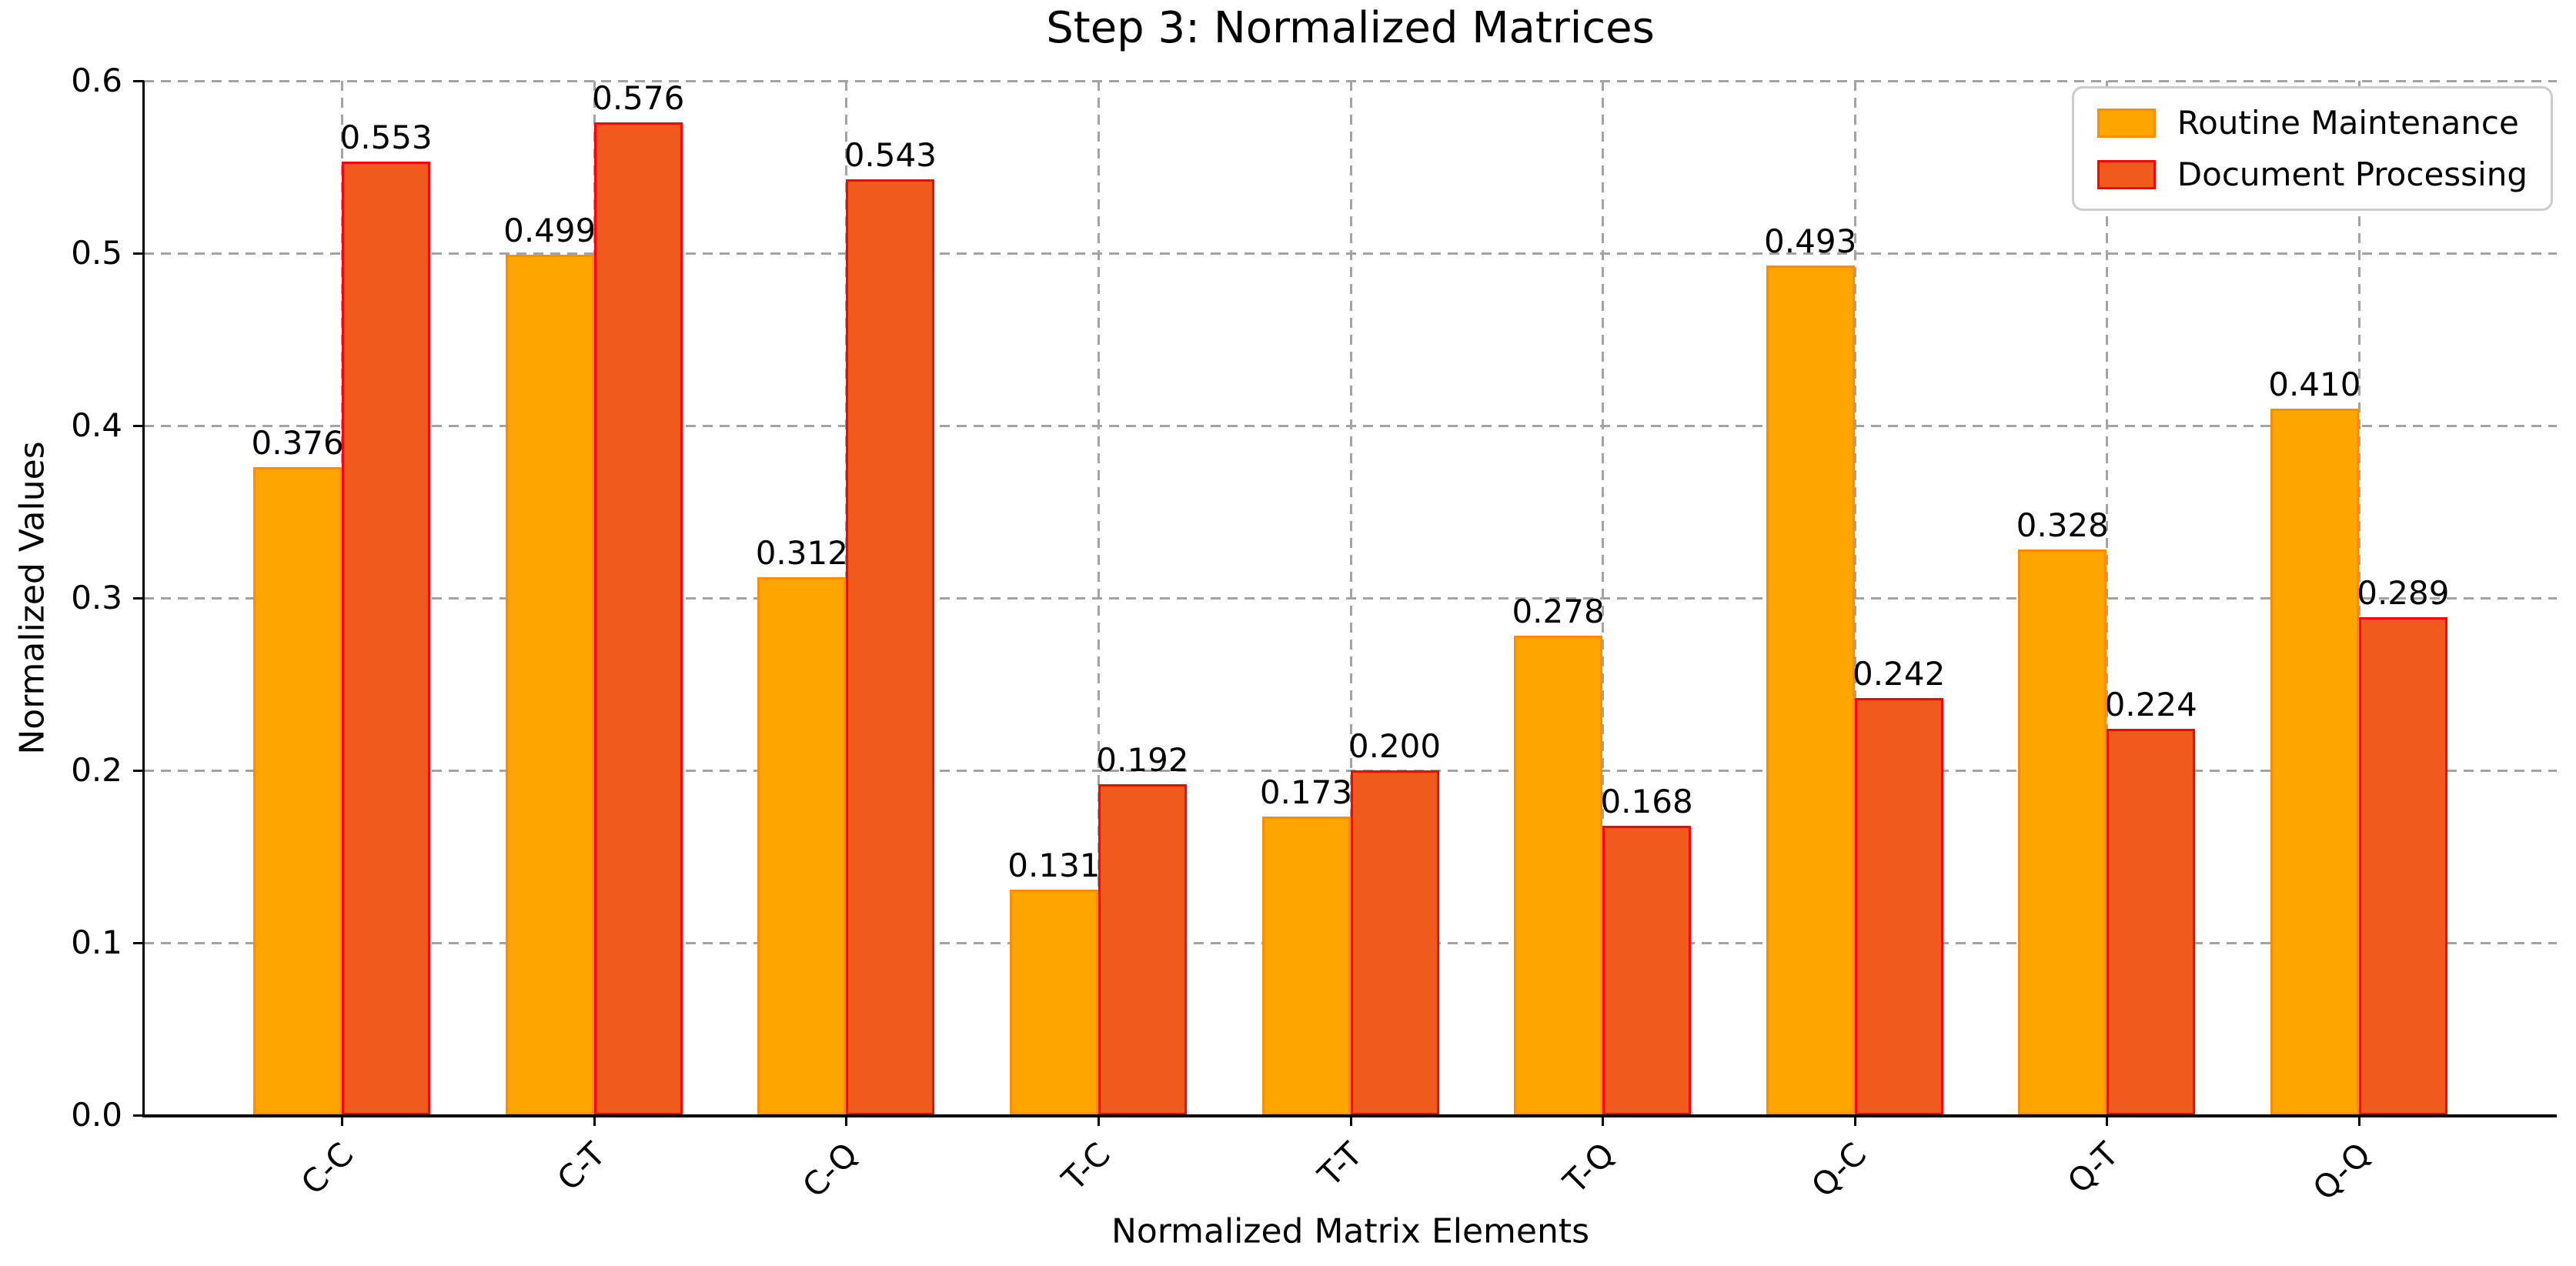  What do you see at coordinates (1810, 241) in the screenshot?
I see `bar-value-label: 0.493` at bounding box center [1810, 241].